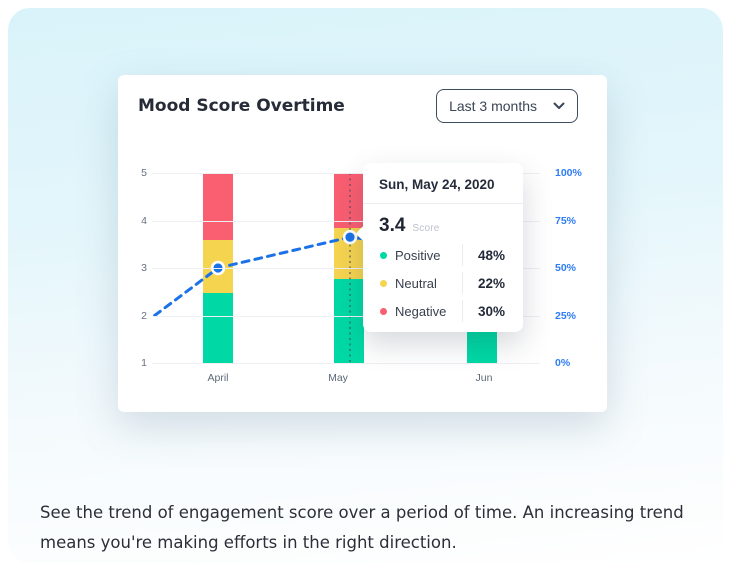 The height and width of the screenshot is (571, 731). What do you see at coordinates (484, 378) in the screenshot?
I see `x-axis-label-jun: Jun` at bounding box center [484, 378].